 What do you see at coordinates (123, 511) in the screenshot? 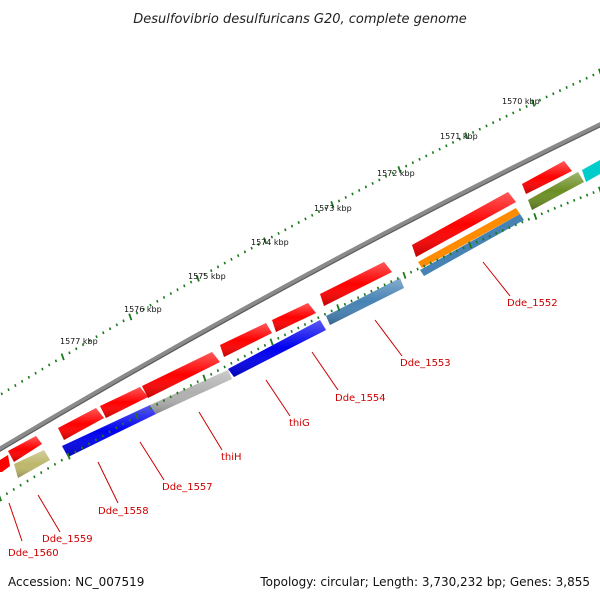
I see `gene-label-dde-1558: Dde_1558` at bounding box center [123, 511].